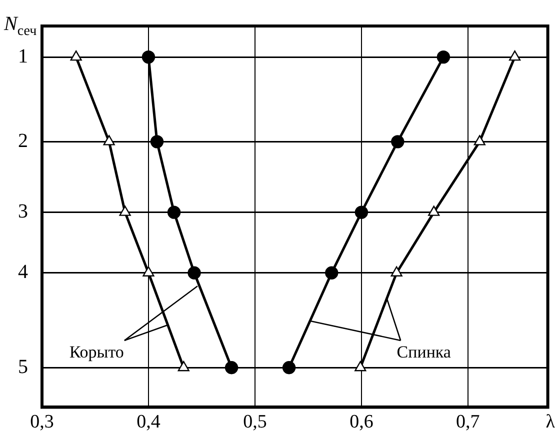 The image size is (555, 442). Describe the element at coordinates (148, 422) in the screenshot. I see `x-tick-label: 0,4` at that location.